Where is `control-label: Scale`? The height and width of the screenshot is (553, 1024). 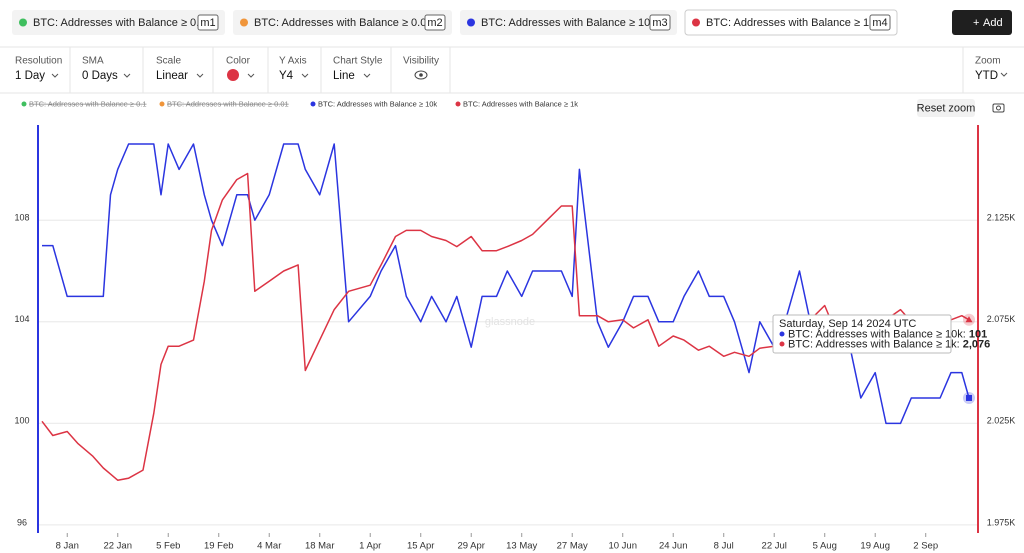
control-label: Scale is located at coordinates (168, 61).